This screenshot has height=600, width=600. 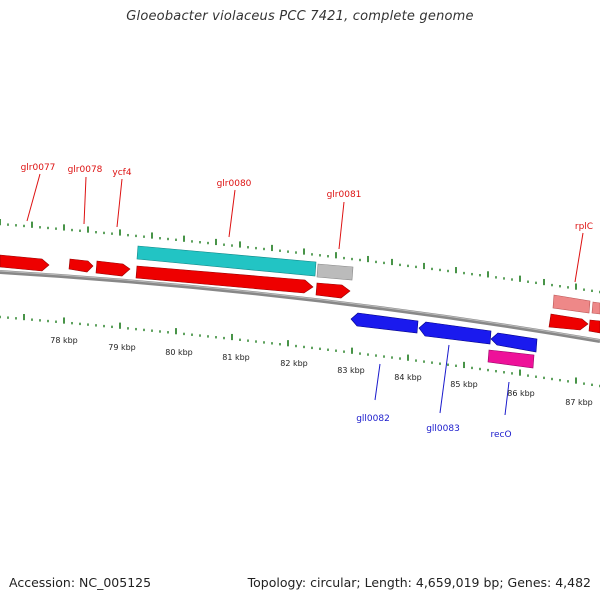 What do you see at coordinates (333, 290) in the screenshot?
I see `gene-arrow-glr0081` at bounding box center [333, 290].